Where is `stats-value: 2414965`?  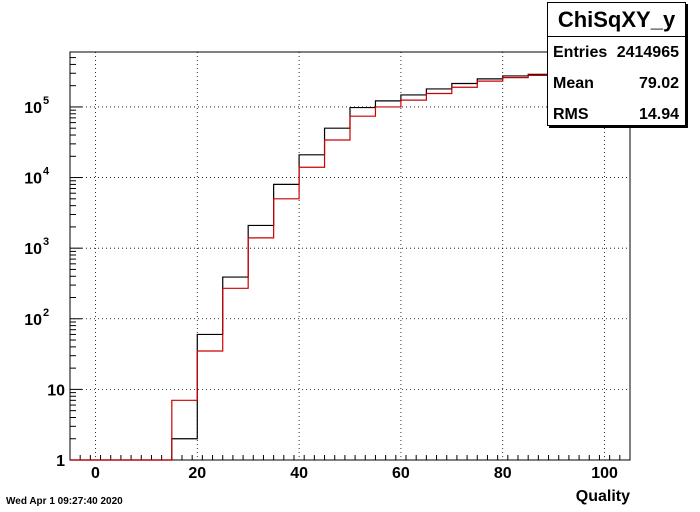 stats-value: 2414965 is located at coordinates (647, 52).